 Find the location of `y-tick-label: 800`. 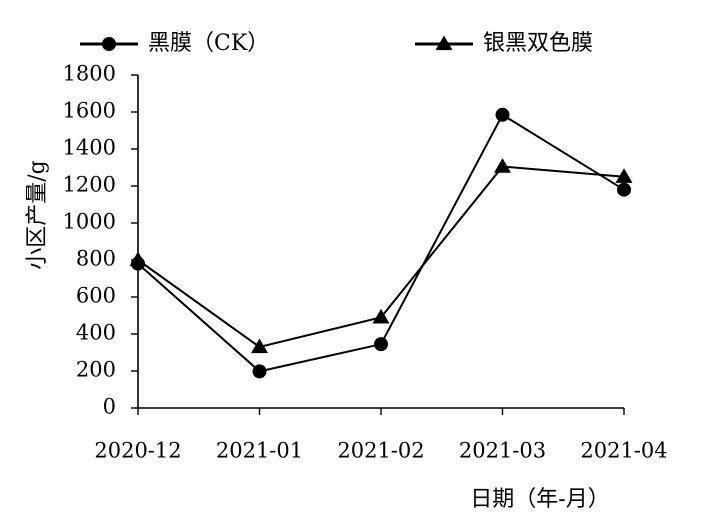

y-tick-label: 800 is located at coordinates (96, 259).